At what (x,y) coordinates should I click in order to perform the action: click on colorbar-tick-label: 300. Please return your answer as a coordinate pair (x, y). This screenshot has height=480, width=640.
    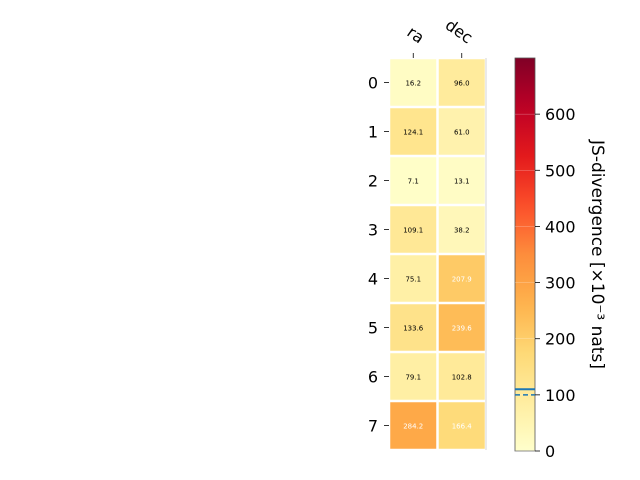
    Looking at the image, I should click on (560, 283).